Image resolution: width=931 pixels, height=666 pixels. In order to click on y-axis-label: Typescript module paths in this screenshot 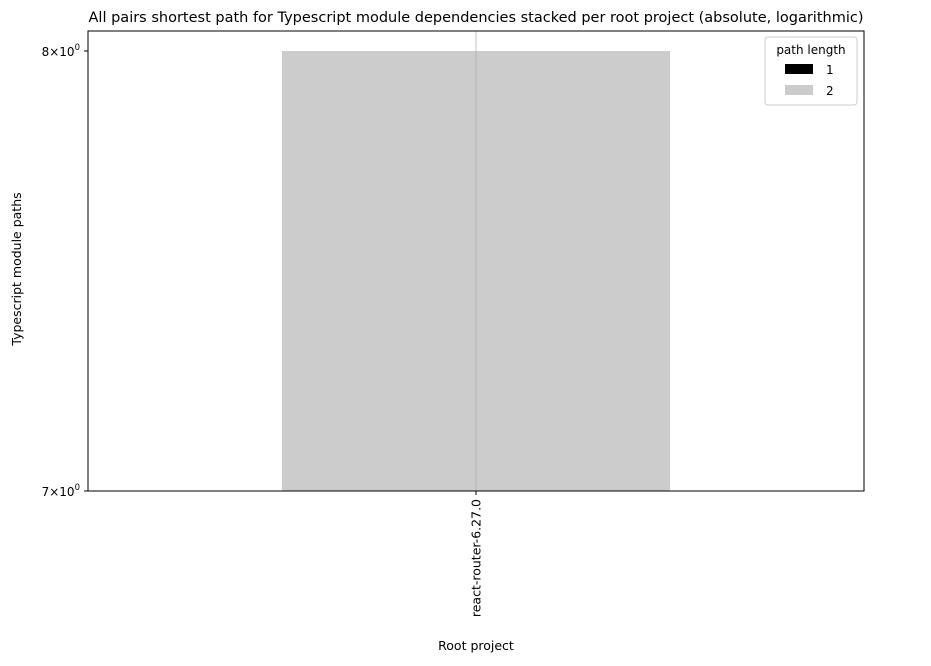, I will do `click(16, 269)`.